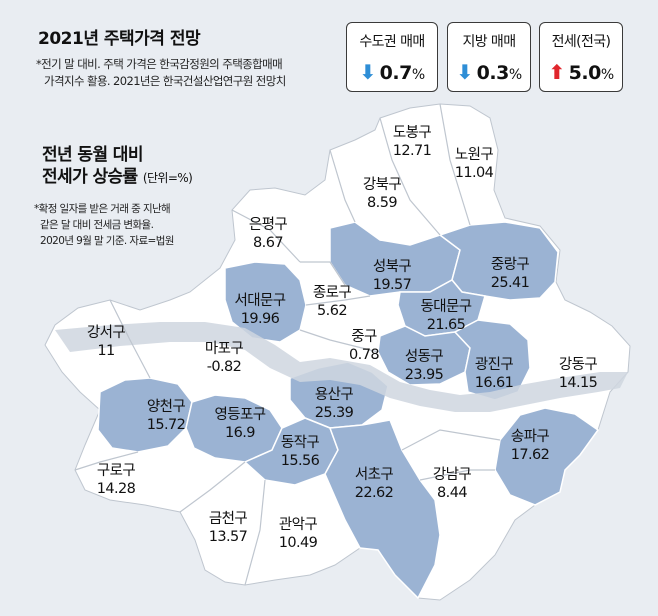 The height and width of the screenshot is (616, 658). Describe the element at coordinates (392, 42) in the screenshot. I see `forecast-card-label: 수도권 매매` at that location.